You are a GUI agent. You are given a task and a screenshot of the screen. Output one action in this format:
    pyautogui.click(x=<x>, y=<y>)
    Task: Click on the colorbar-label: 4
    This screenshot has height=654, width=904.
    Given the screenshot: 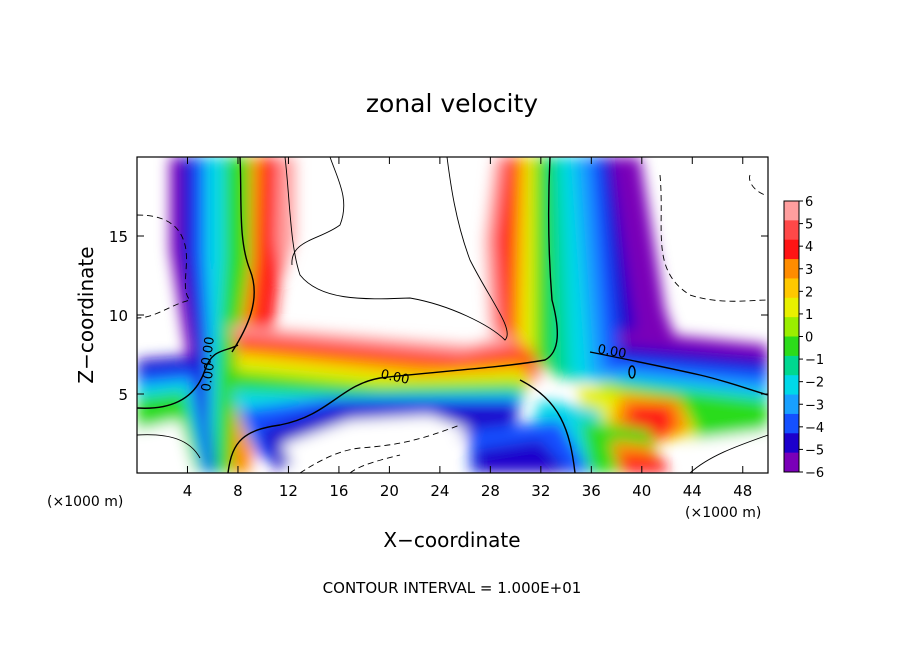 What is the action you would take?
    pyautogui.click(x=809, y=247)
    